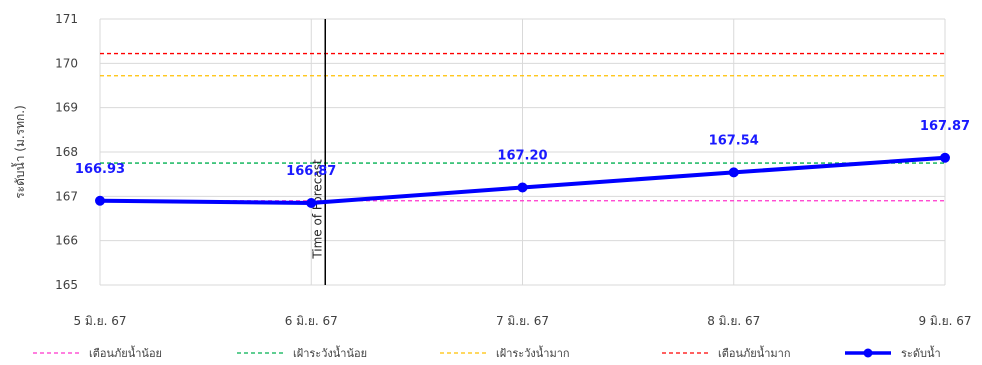 This screenshot has height=365, width=982. I want to click on y-tick-label: 168, so click(66, 152).